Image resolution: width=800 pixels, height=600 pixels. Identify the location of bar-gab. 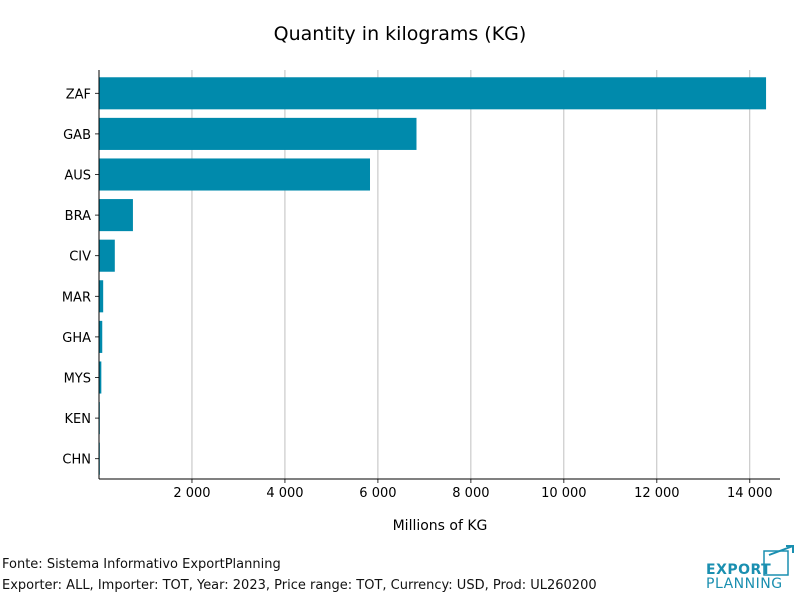
(258, 133).